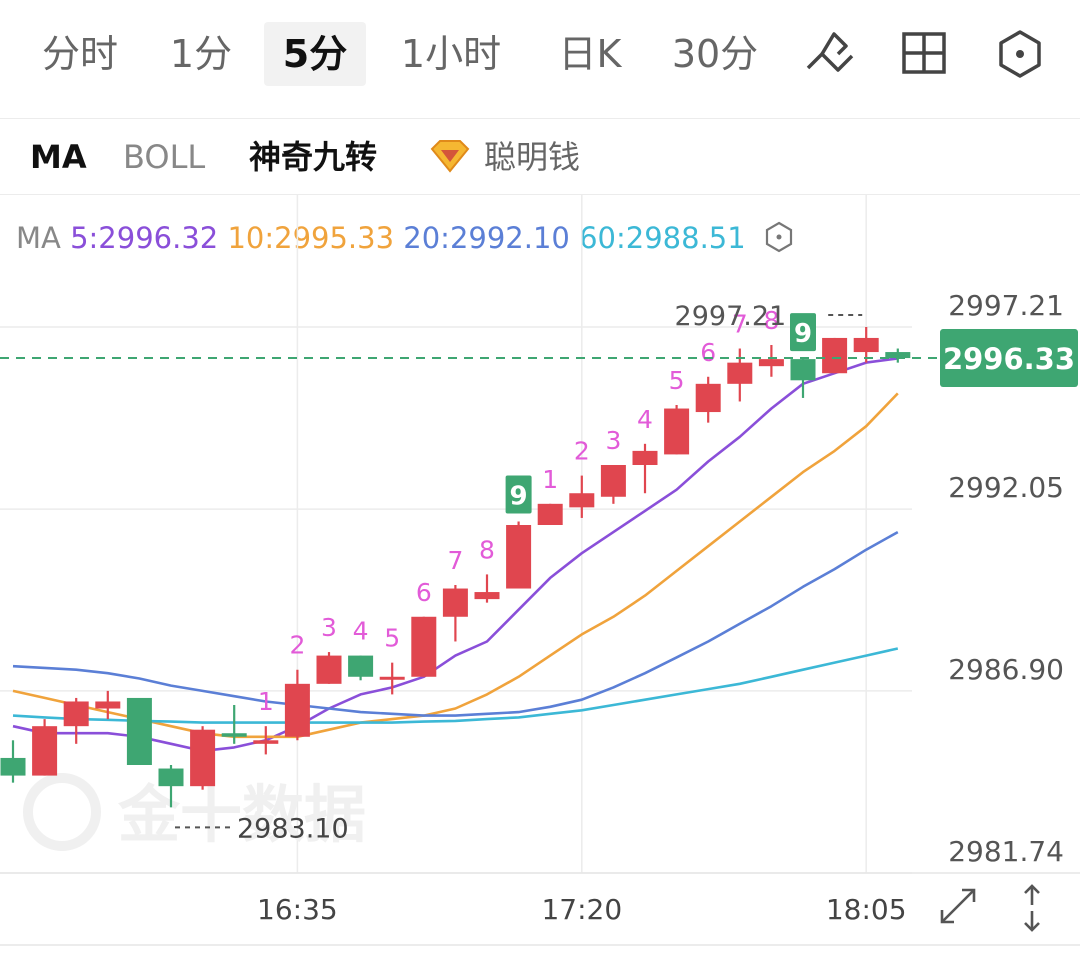 The image size is (1080, 958). What do you see at coordinates (144, 238) in the screenshot?
I see `ma5-value: 5:2996.32` at bounding box center [144, 238].